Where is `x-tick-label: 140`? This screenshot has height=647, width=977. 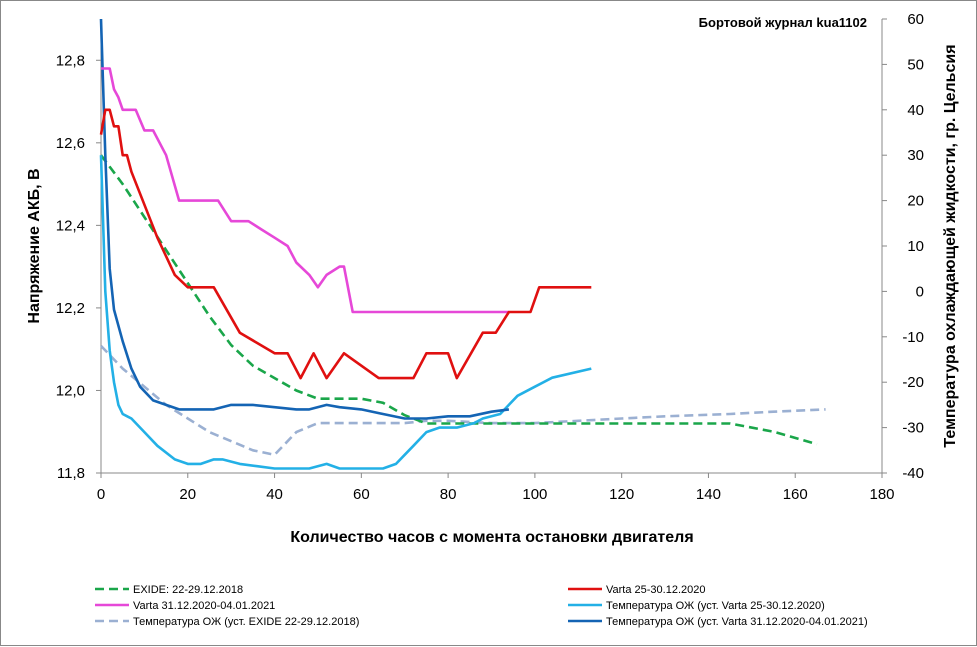
x-tick-label: 140 is located at coordinates (708, 494).